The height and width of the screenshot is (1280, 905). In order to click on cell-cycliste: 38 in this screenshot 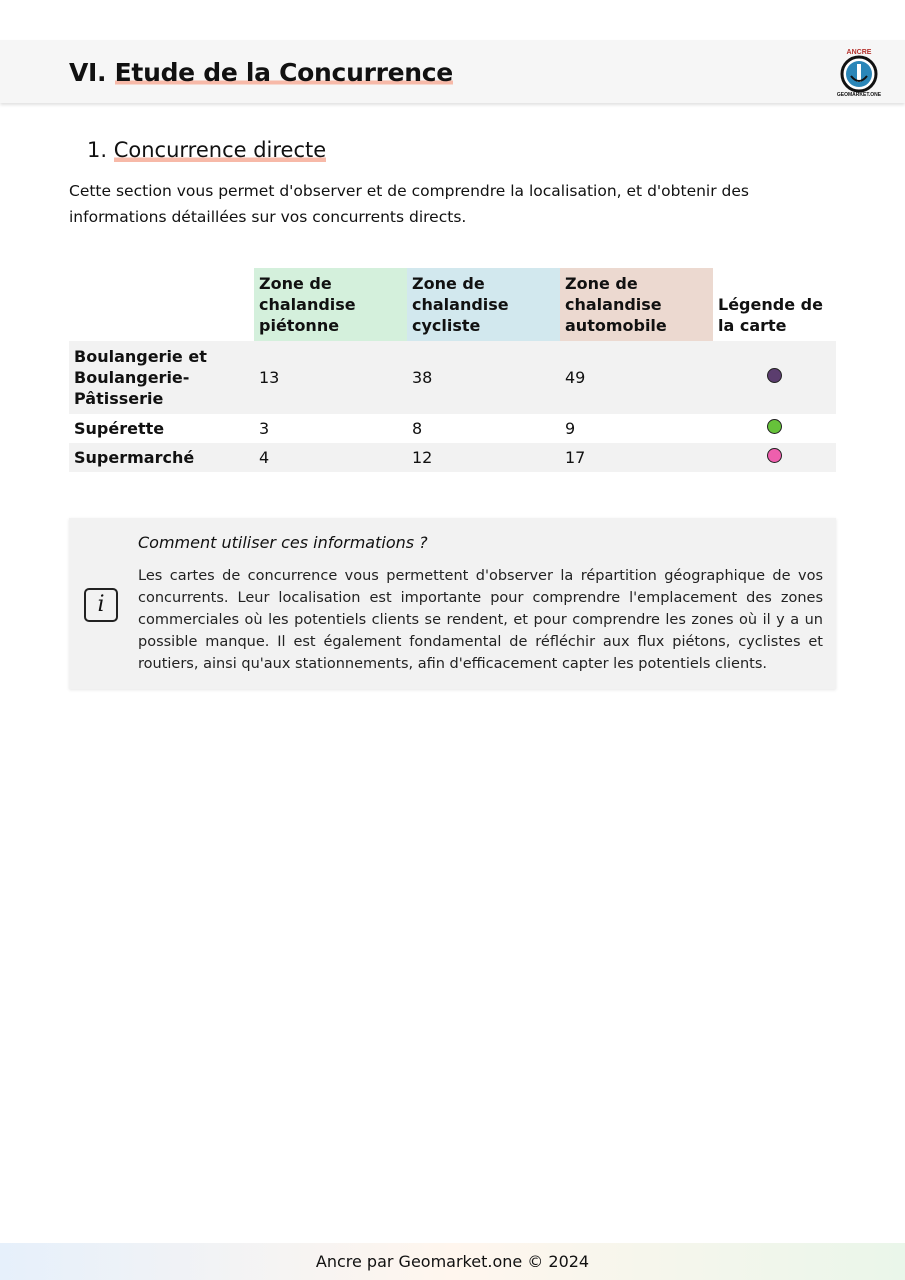, I will do `click(483, 377)`.